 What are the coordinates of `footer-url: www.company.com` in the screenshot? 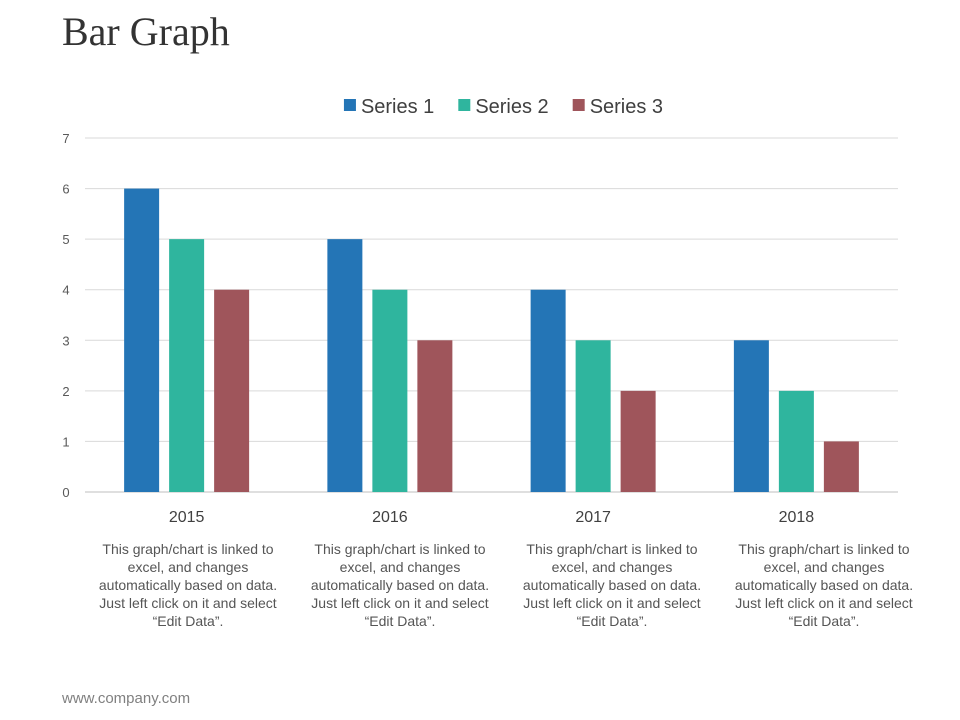 It's located at (126, 698).